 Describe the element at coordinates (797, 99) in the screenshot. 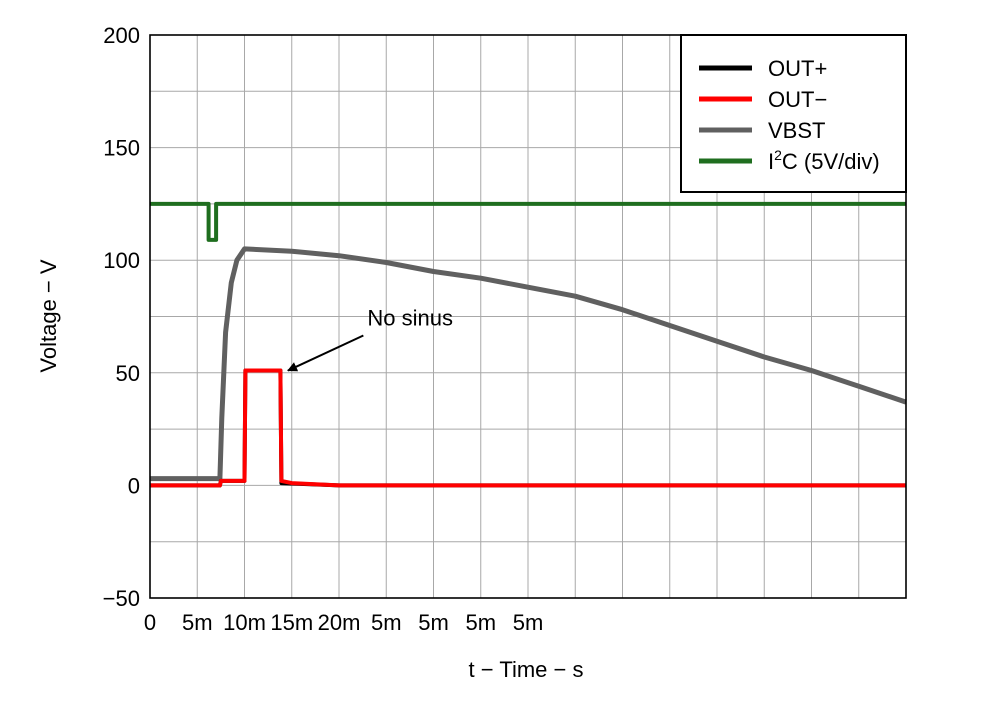

I see `legend-label: OUT−` at that location.